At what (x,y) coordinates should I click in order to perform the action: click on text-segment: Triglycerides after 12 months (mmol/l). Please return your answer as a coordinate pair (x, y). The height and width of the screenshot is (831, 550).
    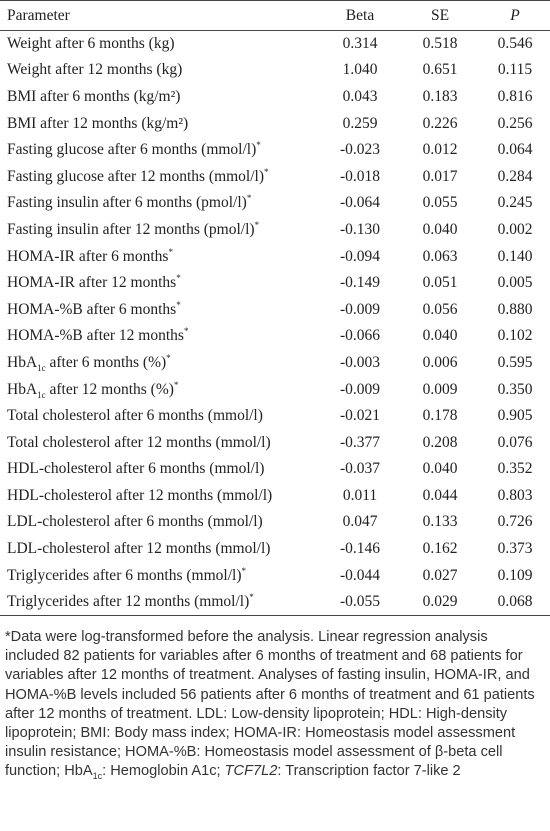
    Looking at the image, I should click on (128, 602).